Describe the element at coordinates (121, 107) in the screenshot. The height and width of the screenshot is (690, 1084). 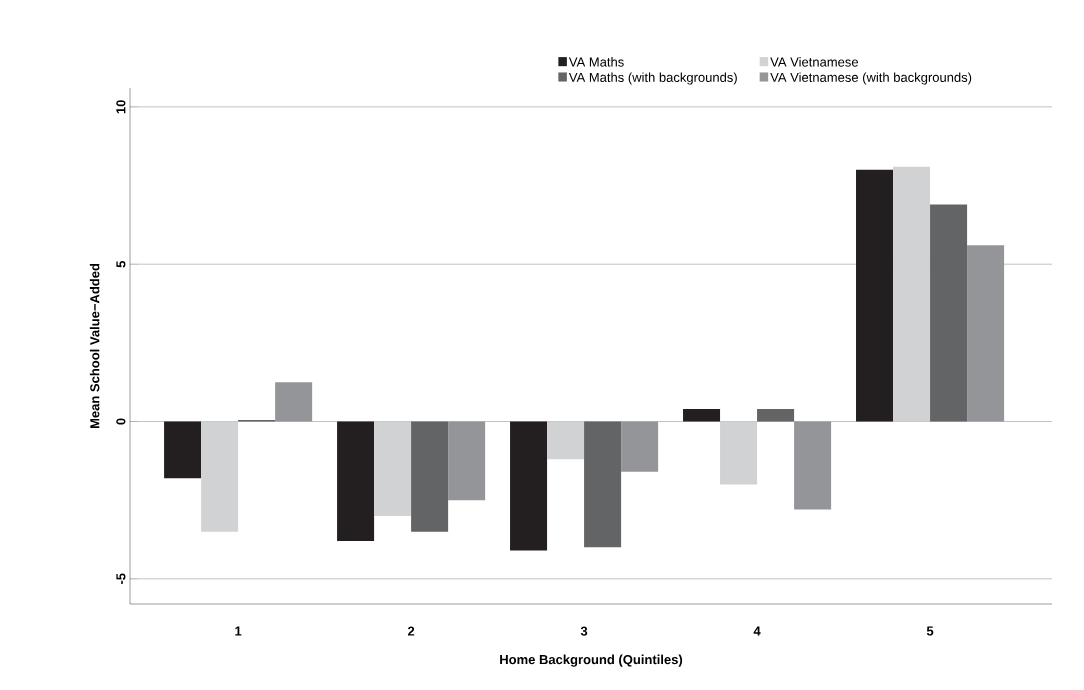
I see `y-tick-label: 10` at that location.